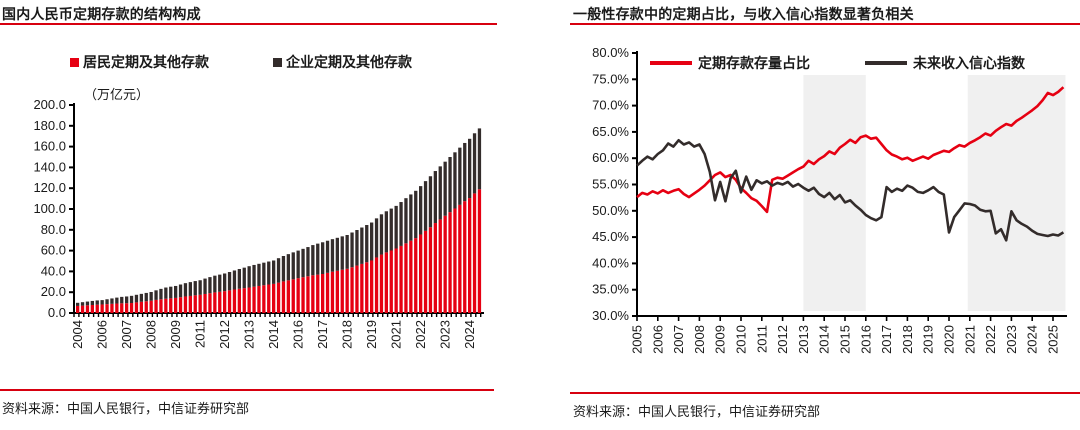 This screenshot has height=430, width=1080. Describe the element at coordinates (754, 63) in the screenshot. I see `legend-label: 定期存款存量占比` at that location.